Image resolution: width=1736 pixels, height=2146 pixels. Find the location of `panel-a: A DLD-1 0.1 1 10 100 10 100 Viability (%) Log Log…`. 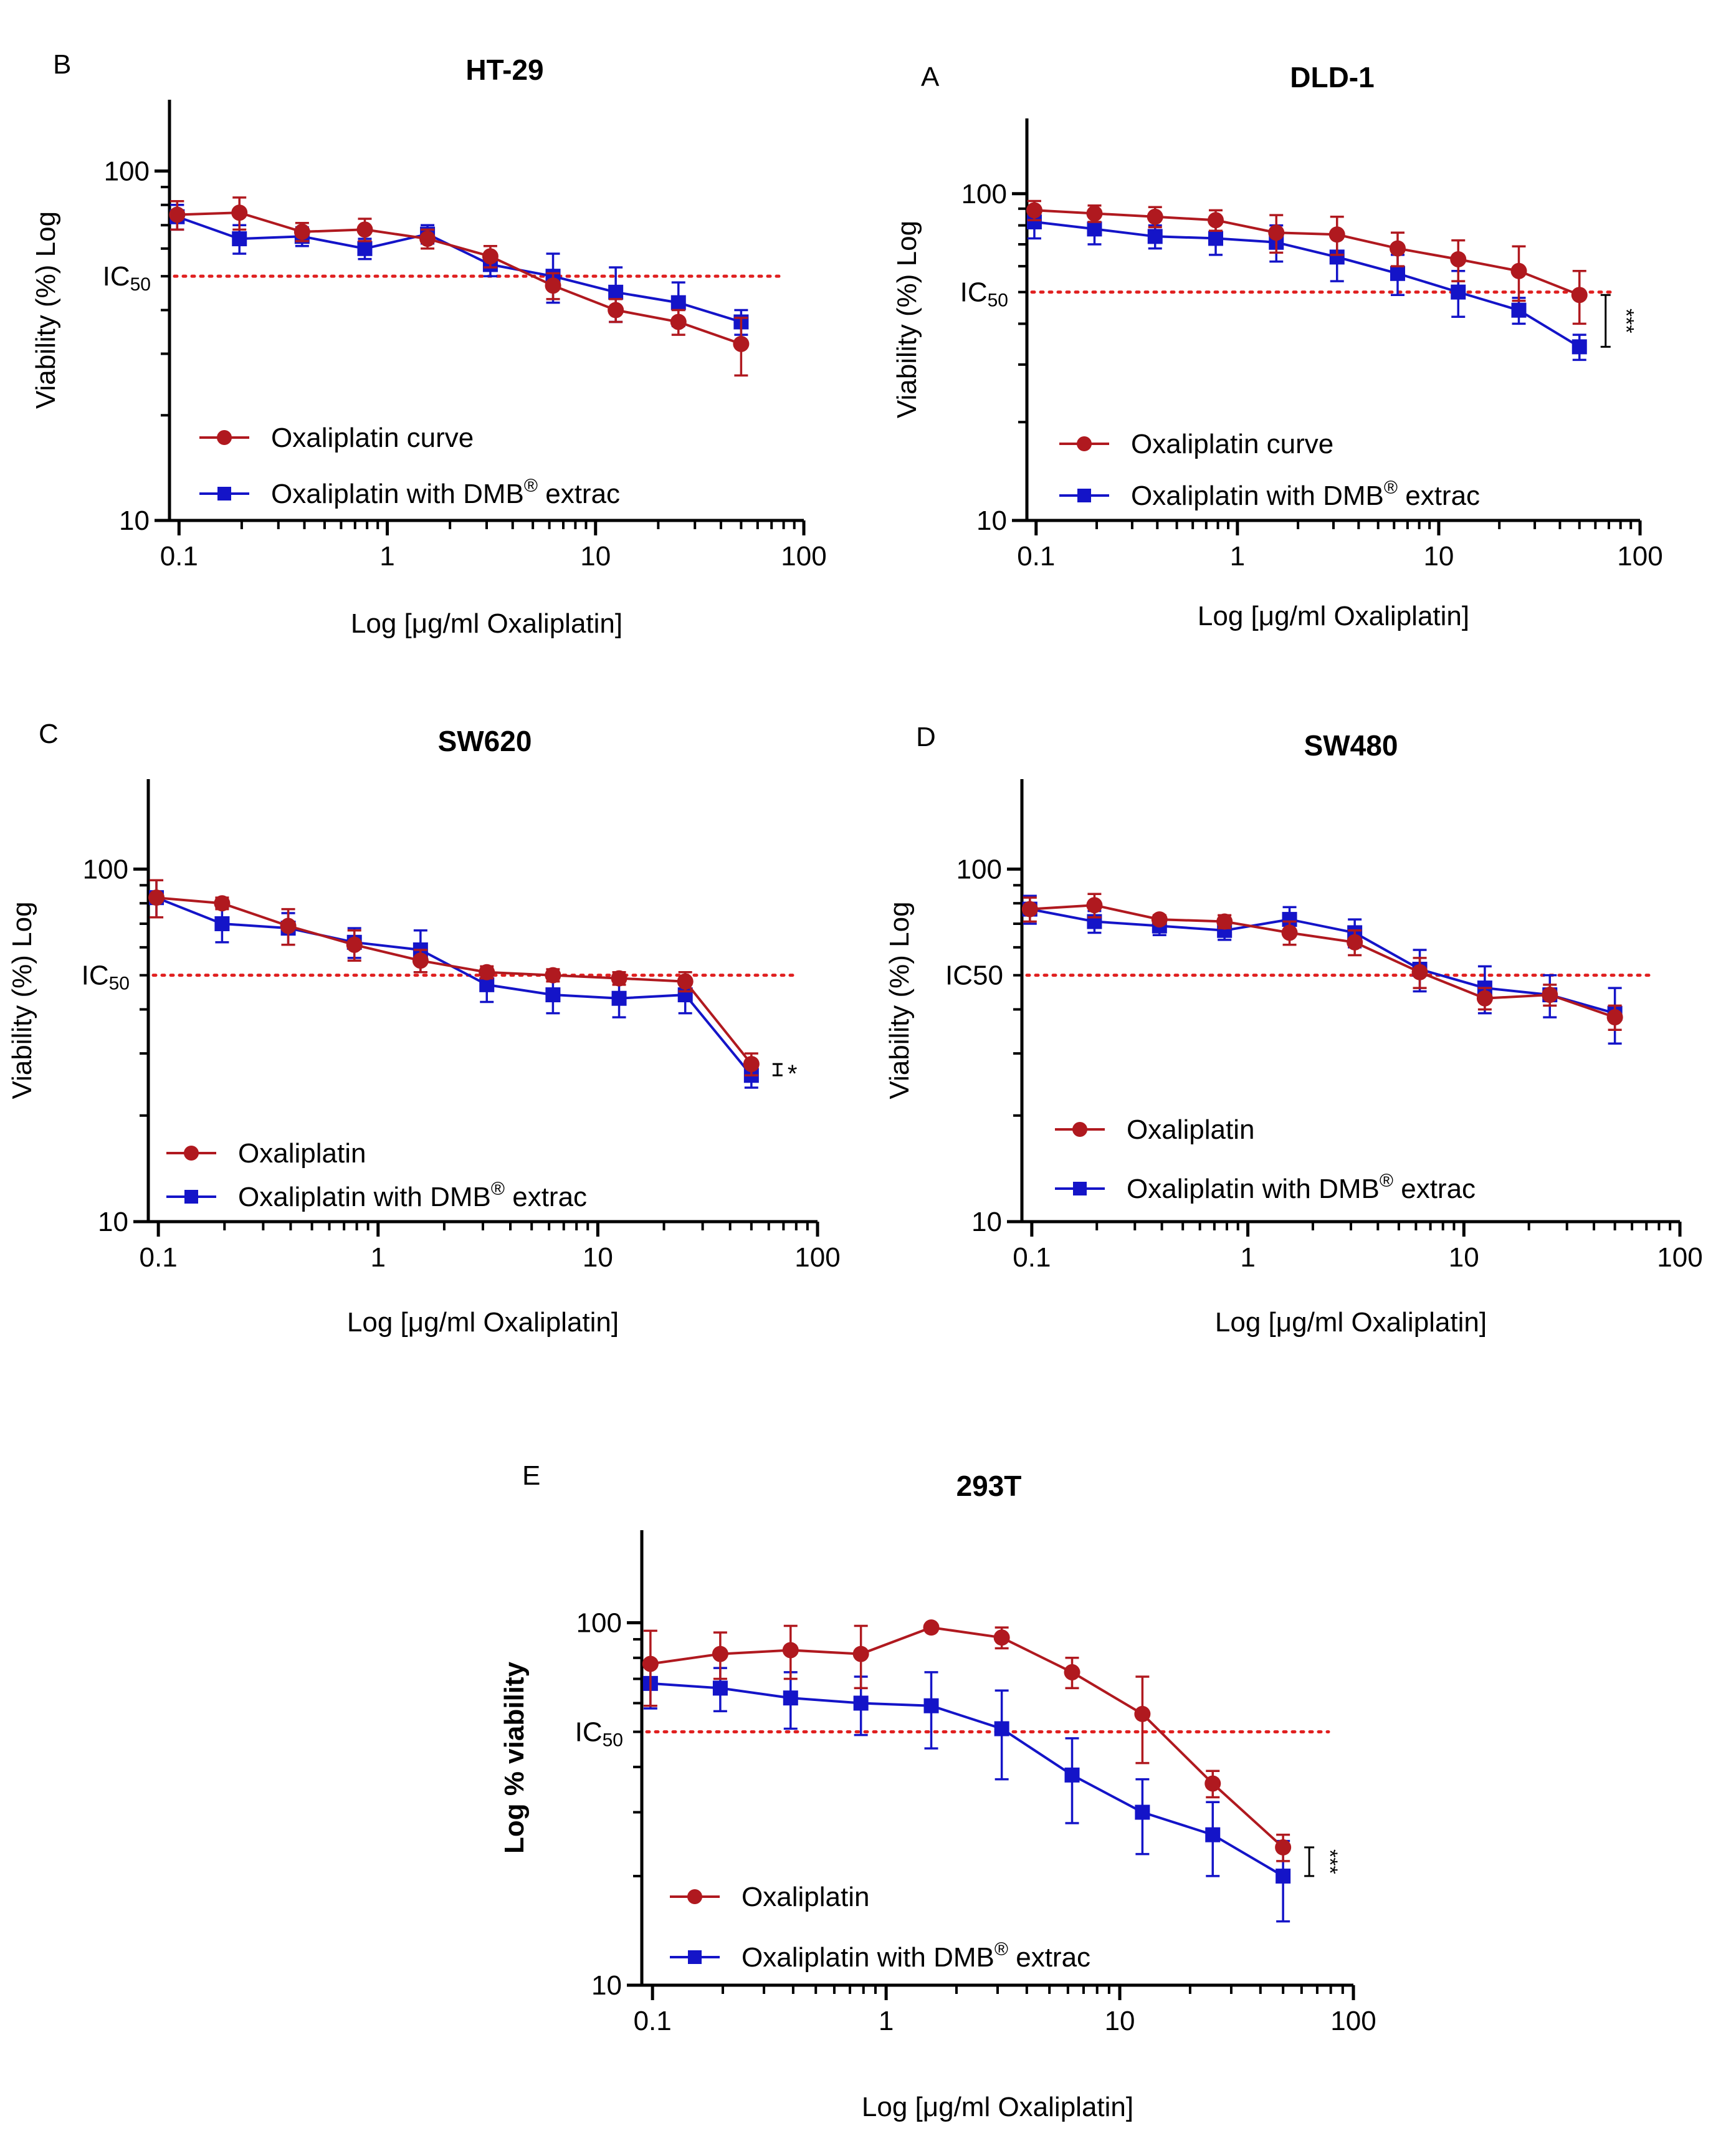

panel-a: A DLD-1 0.1 1 10 100 10 100 Viability (%) Log Log… is located at coordinates (1277, 346).